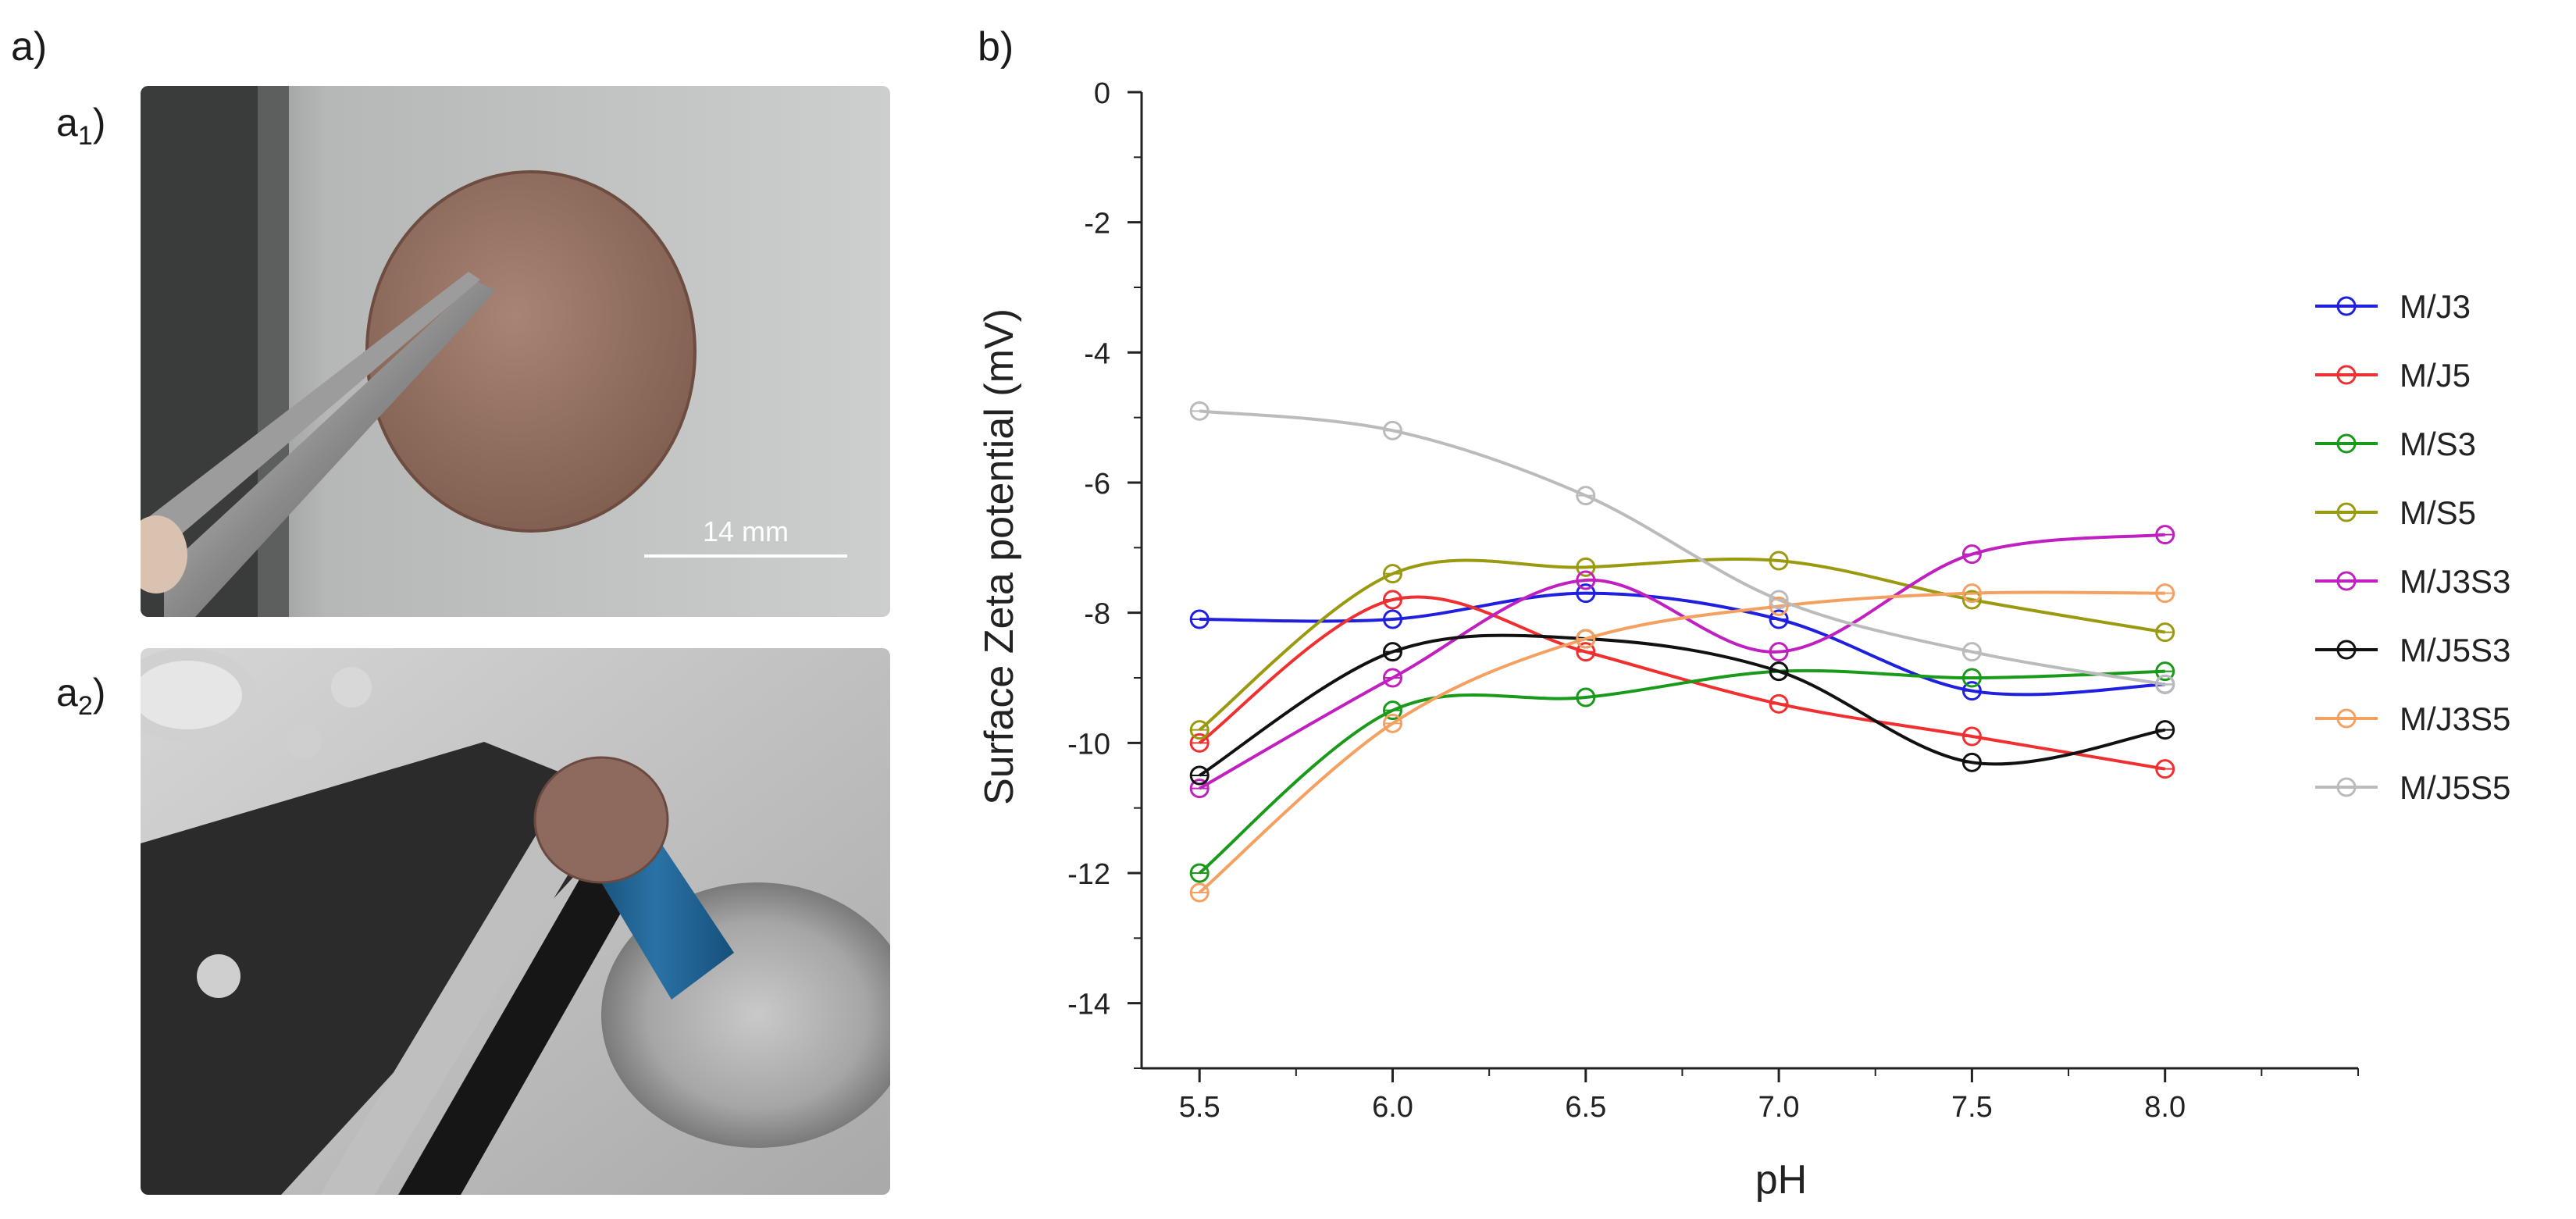  I want to click on scale-bar-label: 14 mm, so click(746, 531).